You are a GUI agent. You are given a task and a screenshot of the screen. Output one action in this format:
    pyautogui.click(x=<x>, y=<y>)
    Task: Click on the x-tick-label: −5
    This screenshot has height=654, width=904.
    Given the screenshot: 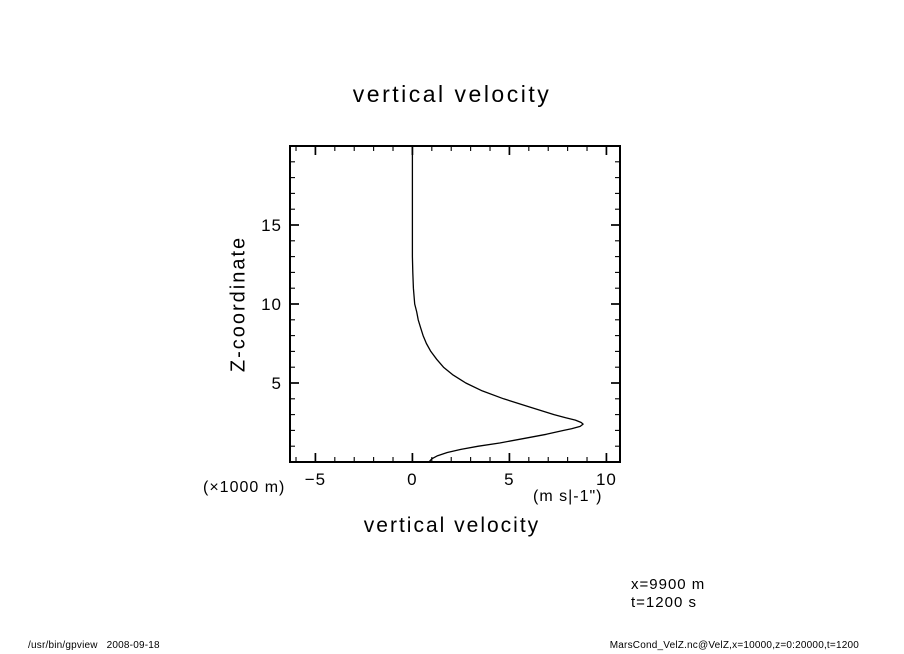 What is the action you would take?
    pyautogui.click(x=315, y=479)
    